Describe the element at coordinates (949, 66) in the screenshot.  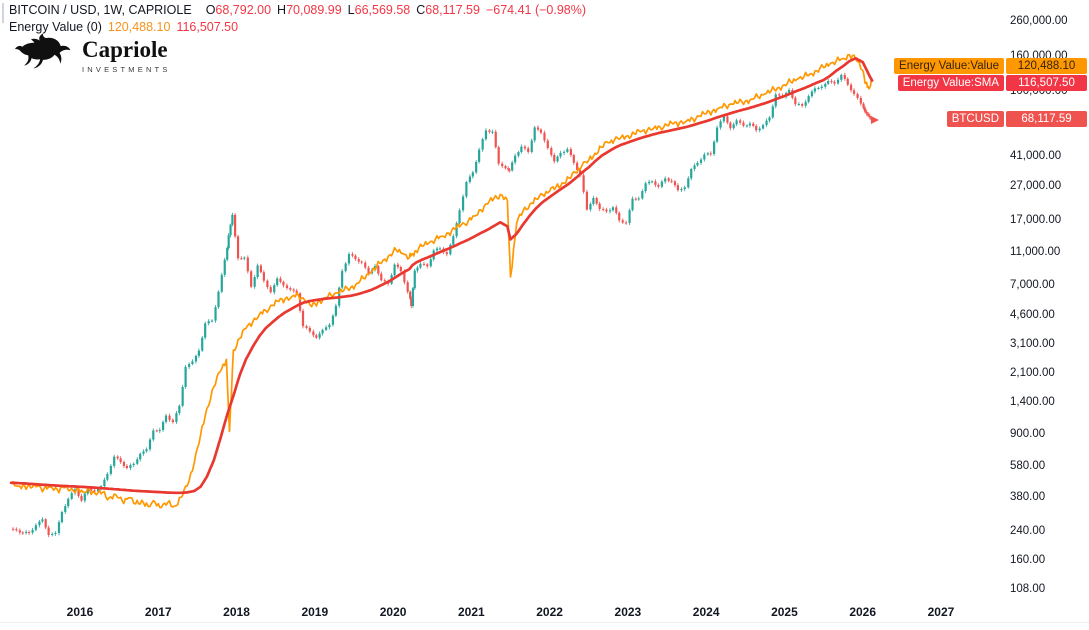
I see `energy-value-label: Energy Value:Value` at that location.